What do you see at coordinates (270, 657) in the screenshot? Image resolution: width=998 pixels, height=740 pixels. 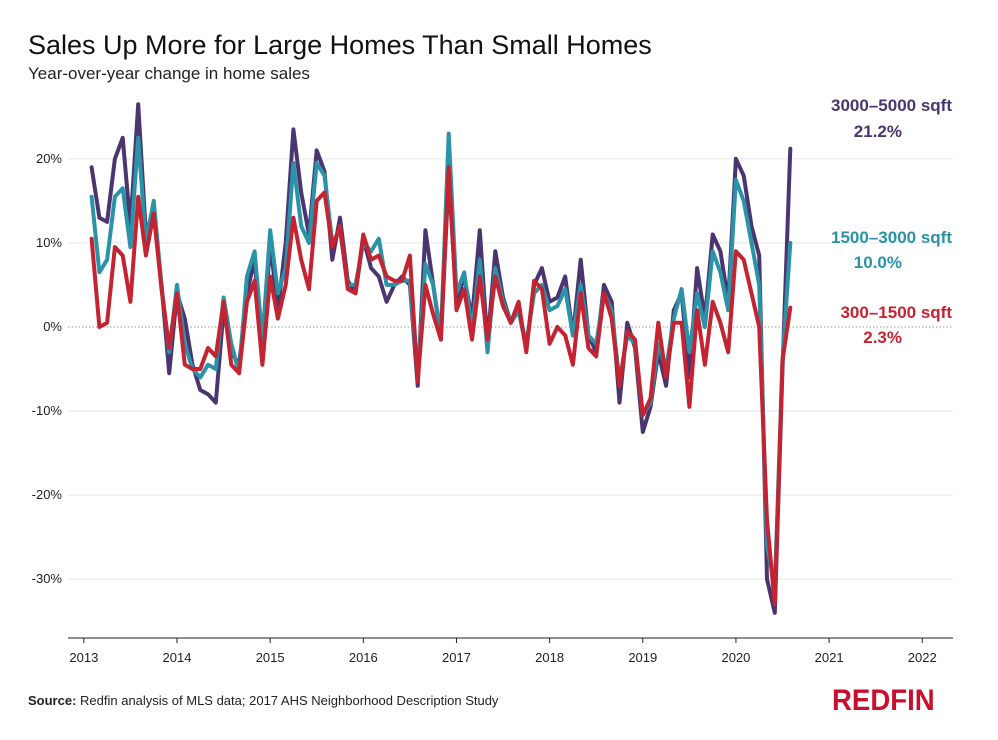 I see `x-tick-label: 2015` at bounding box center [270, 657].